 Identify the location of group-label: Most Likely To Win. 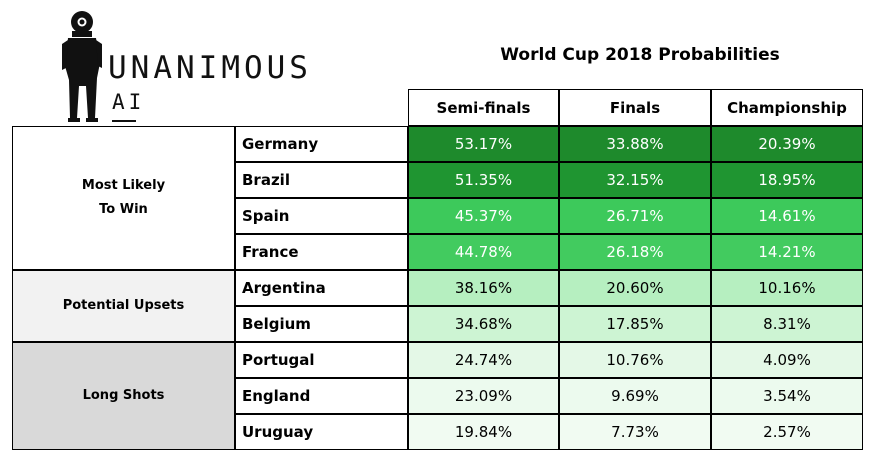
(123, 198).